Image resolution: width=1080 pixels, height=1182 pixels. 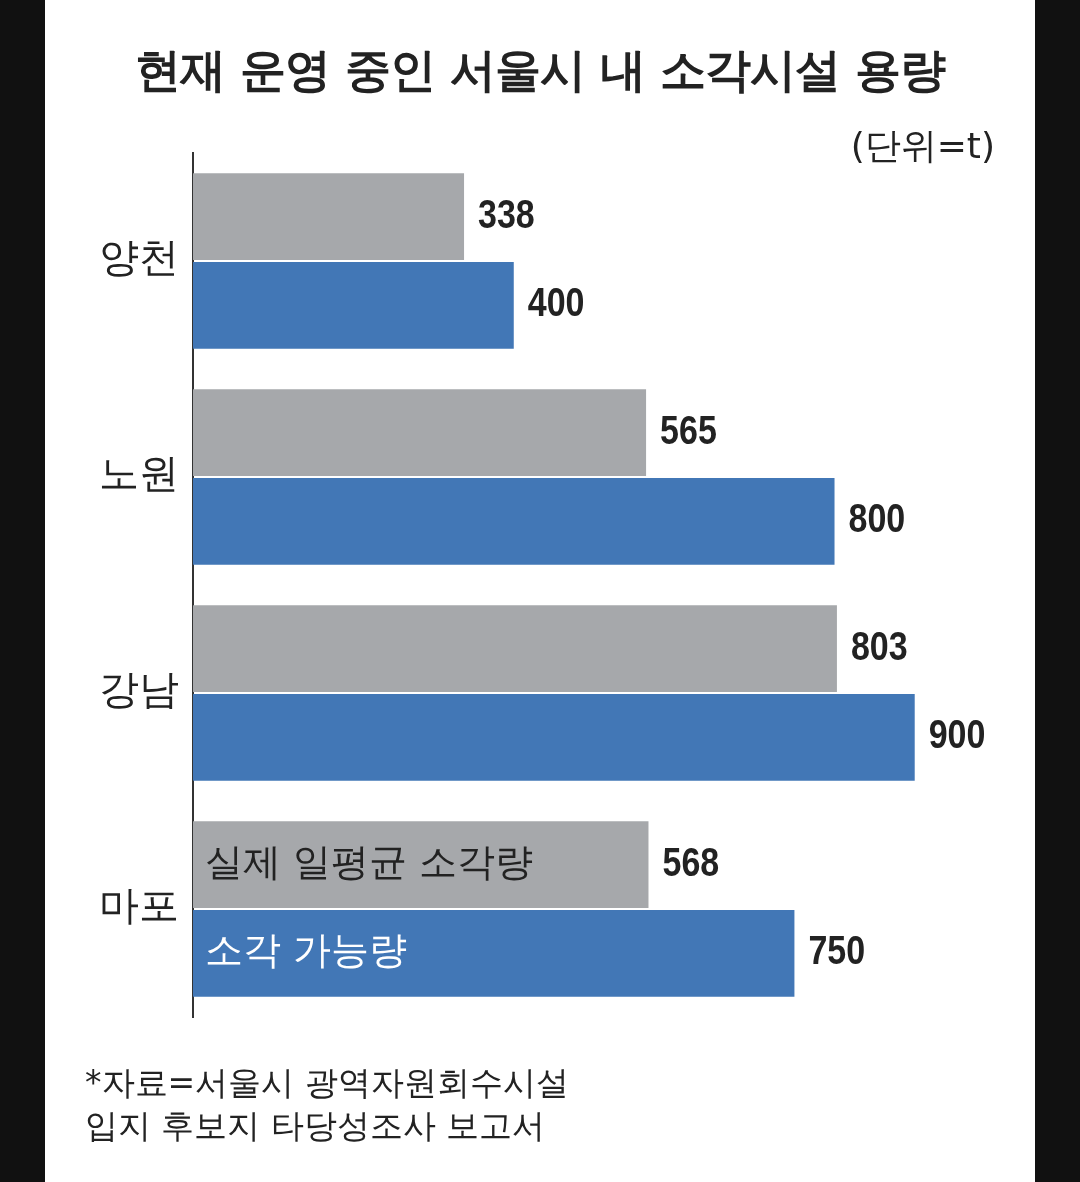 I want to click on data-label: 800, so click(x=877, y=518).